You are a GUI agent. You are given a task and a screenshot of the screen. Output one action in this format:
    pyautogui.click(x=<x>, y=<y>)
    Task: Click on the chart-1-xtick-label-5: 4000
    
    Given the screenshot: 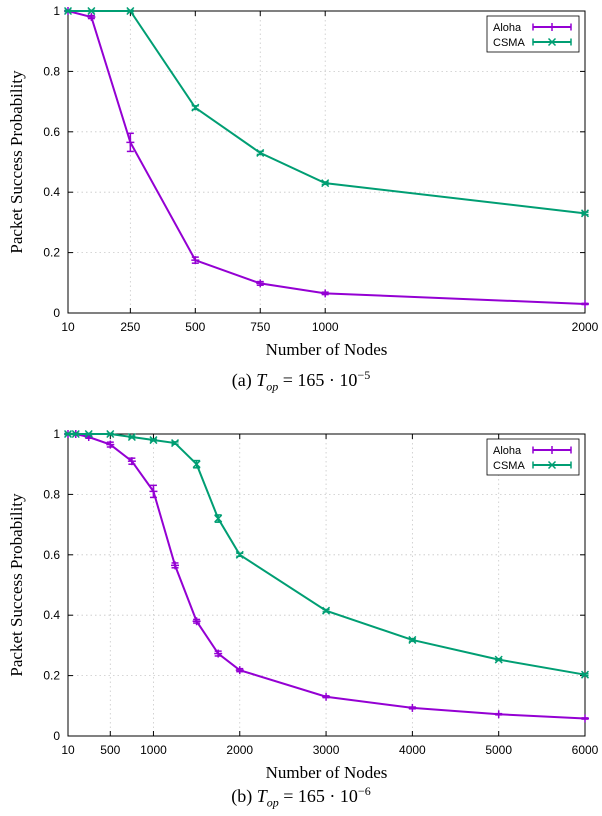 What is the action you would take?
    pyautogui.click(x=412, y=750)
    